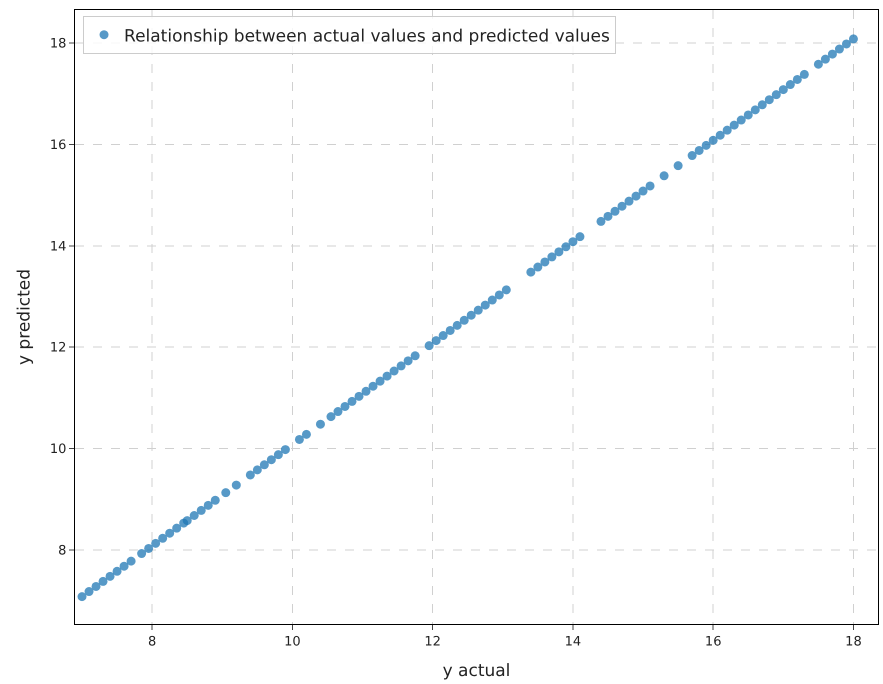  Describe the element at coordinates (58, 44) in the screenshot. I see `y-tick-label: 18` at that location.